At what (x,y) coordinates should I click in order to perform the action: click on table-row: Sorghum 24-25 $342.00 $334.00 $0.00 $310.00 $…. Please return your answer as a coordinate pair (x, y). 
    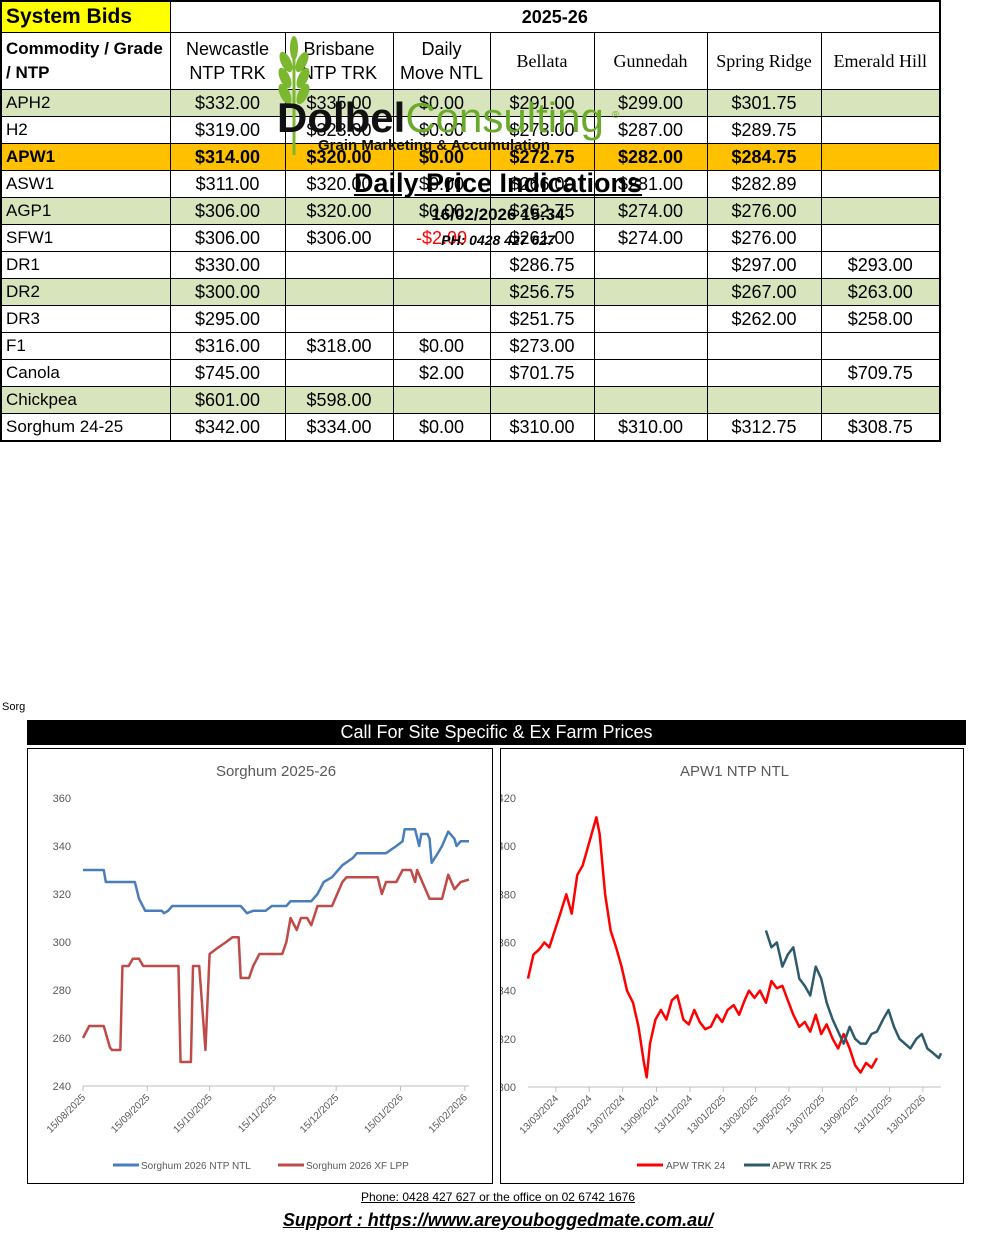
    Looking at the image, I should click on (470, 427).